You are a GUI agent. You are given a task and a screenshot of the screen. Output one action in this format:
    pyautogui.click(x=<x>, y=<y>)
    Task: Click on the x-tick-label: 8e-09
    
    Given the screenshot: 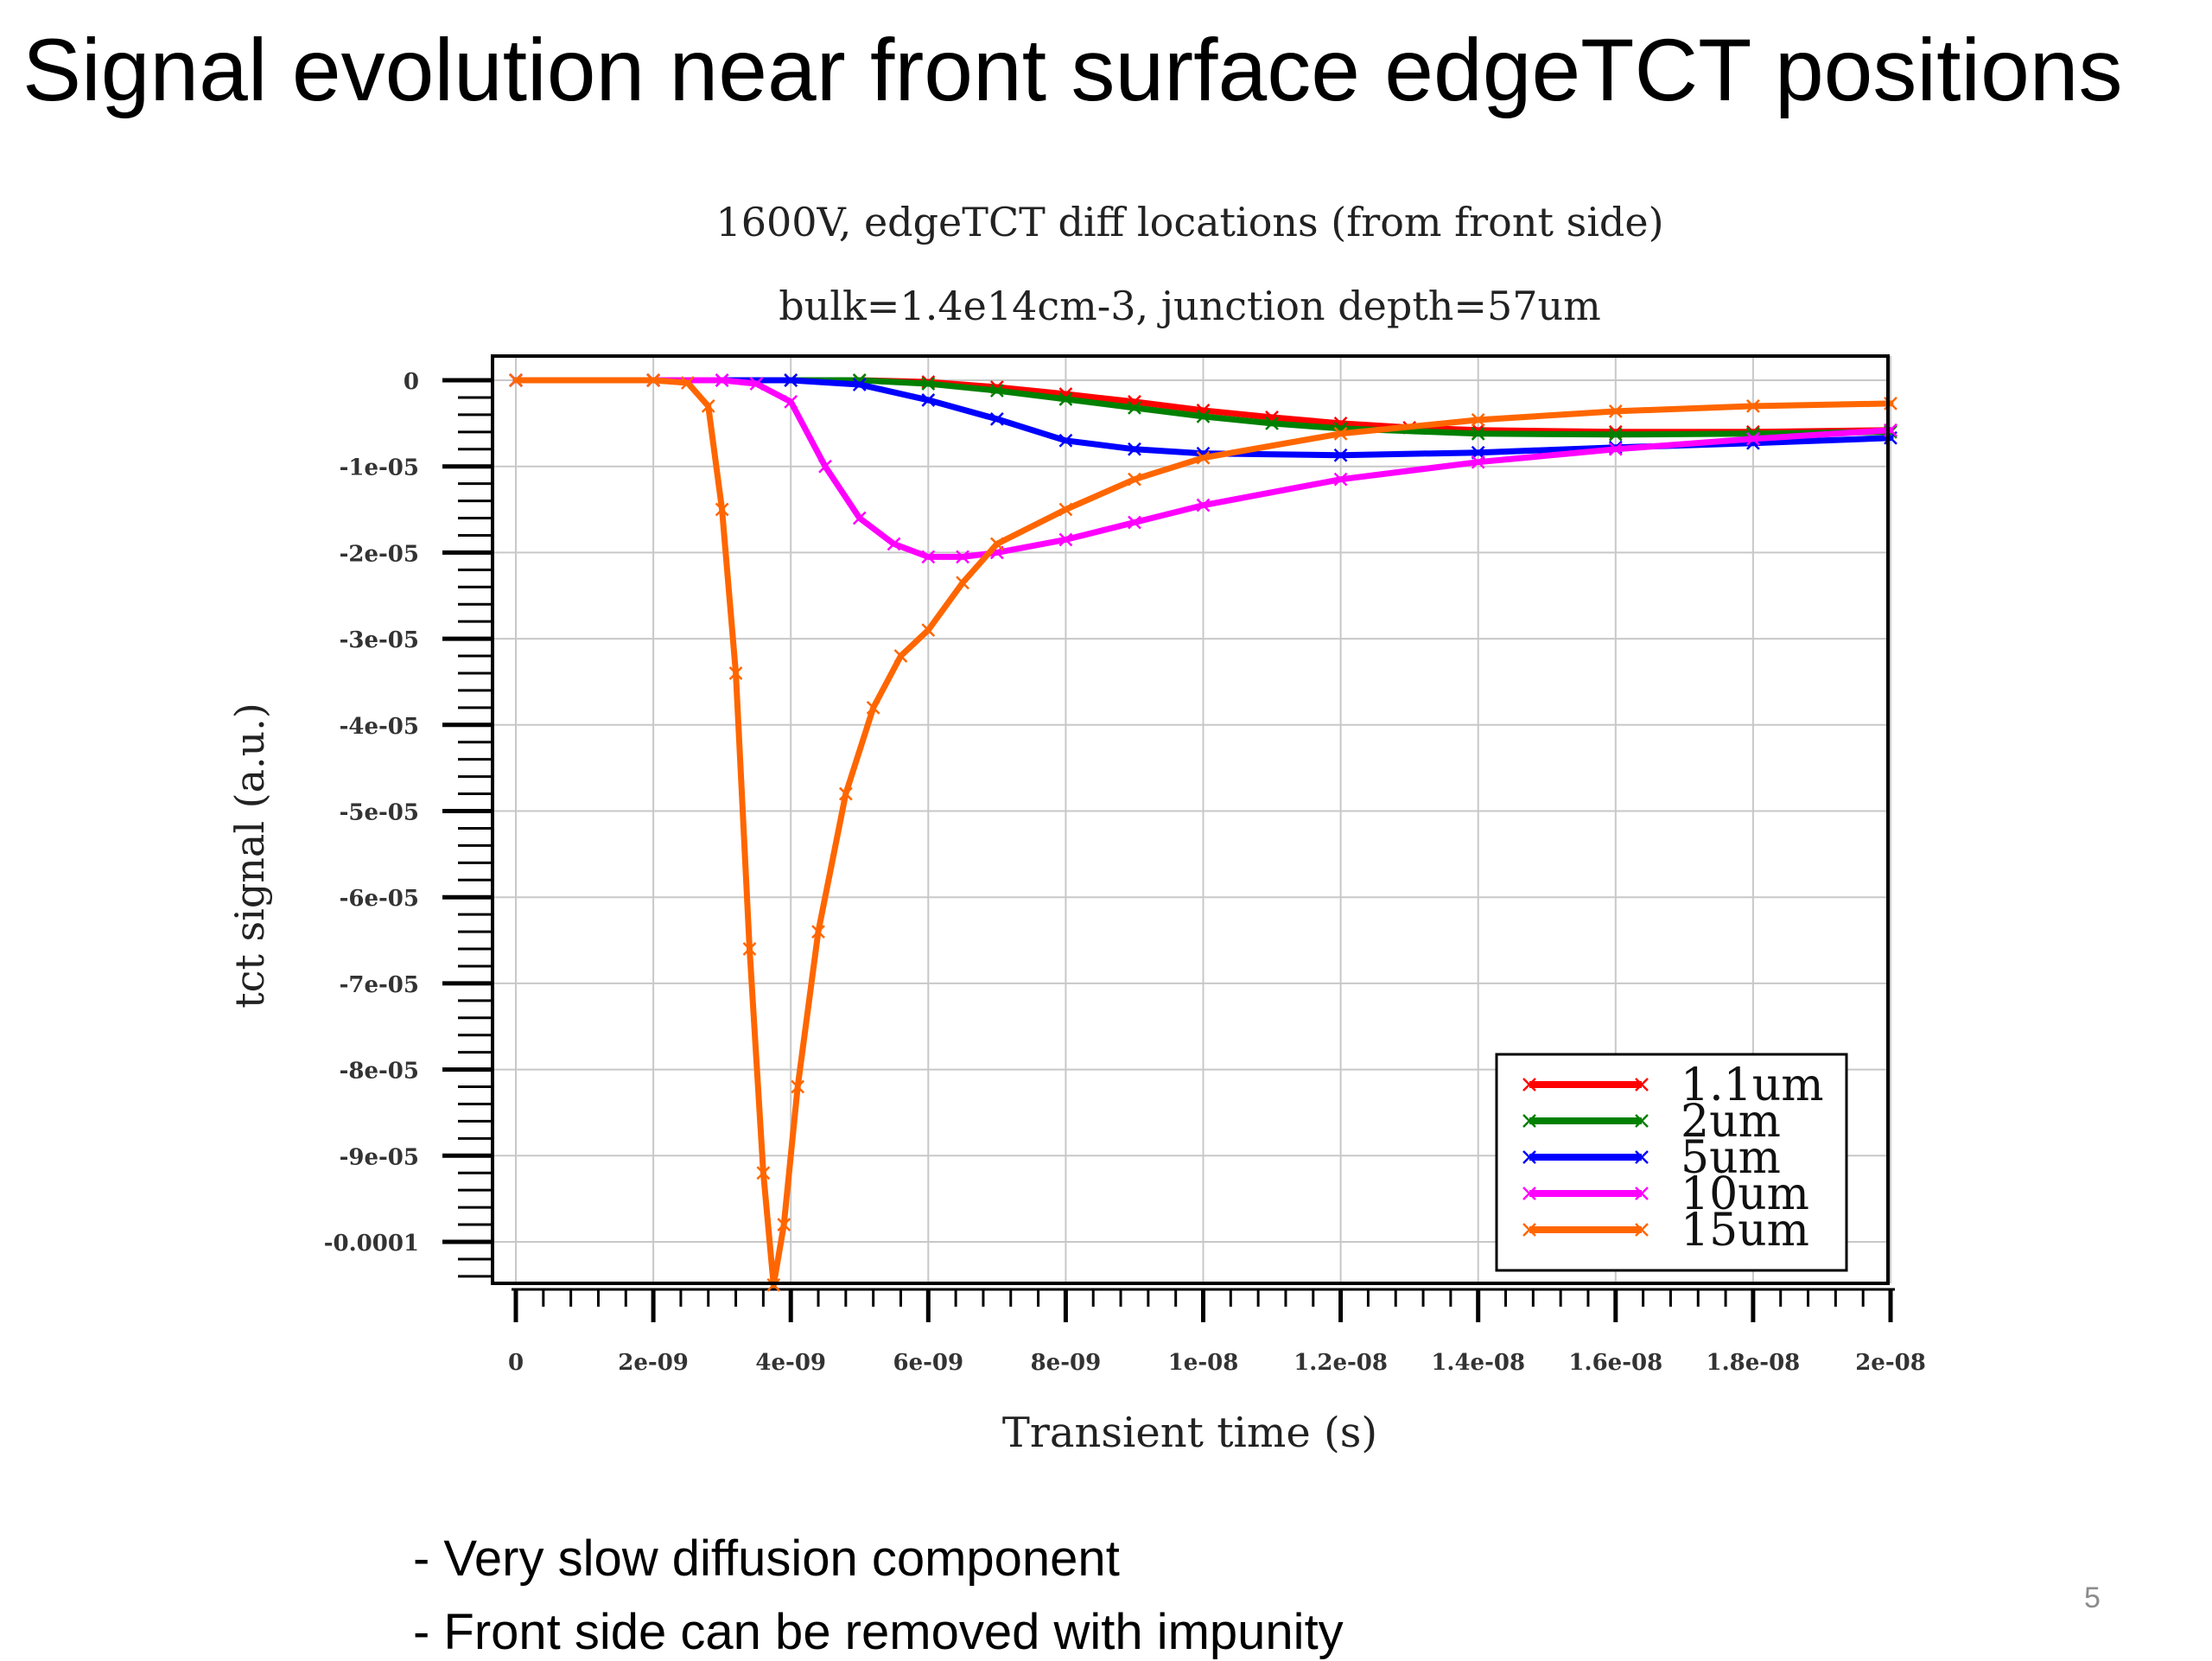 What is the action you would take?
    pyautogui.click(x=1066, y=1363)
    